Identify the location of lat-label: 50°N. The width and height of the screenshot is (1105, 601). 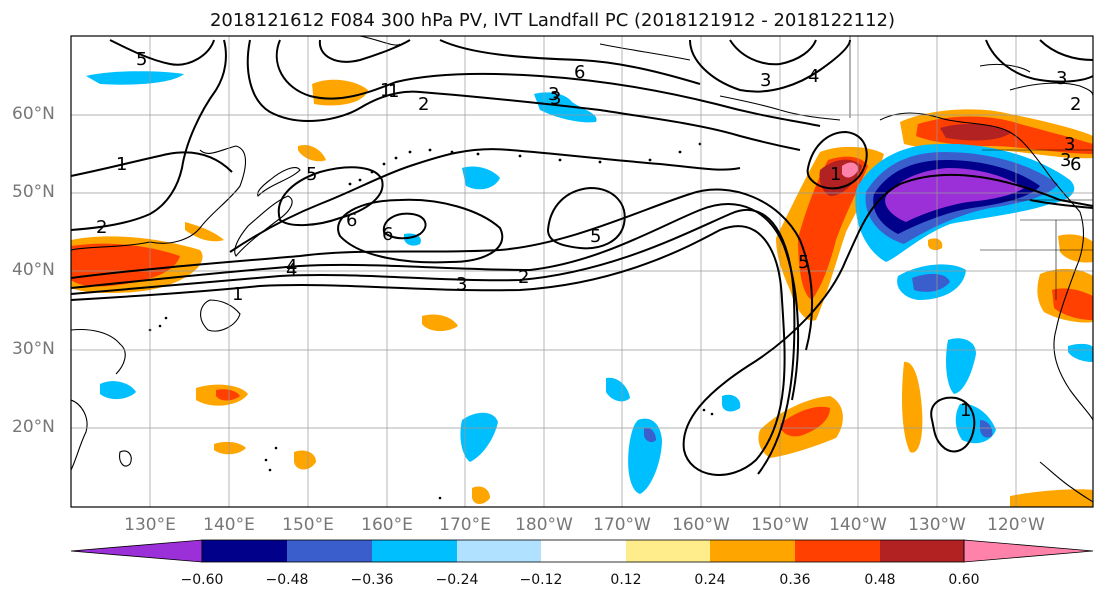
(33, 192).